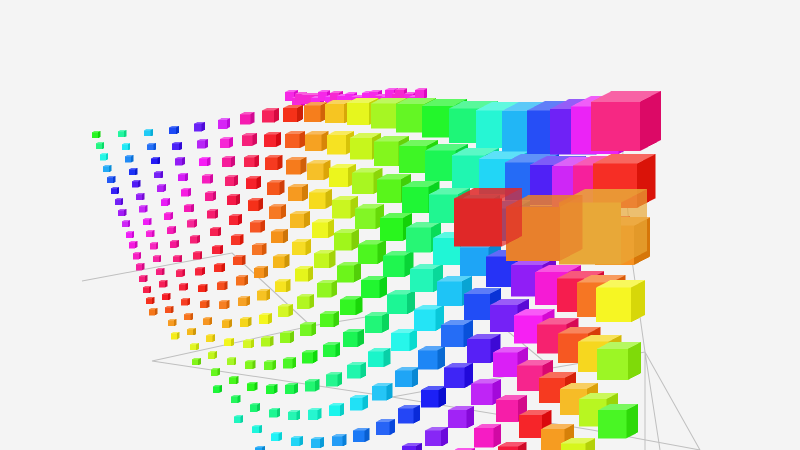 This screenshot has height=450, width=800. I want to click on grid-line, so click(271, 289).